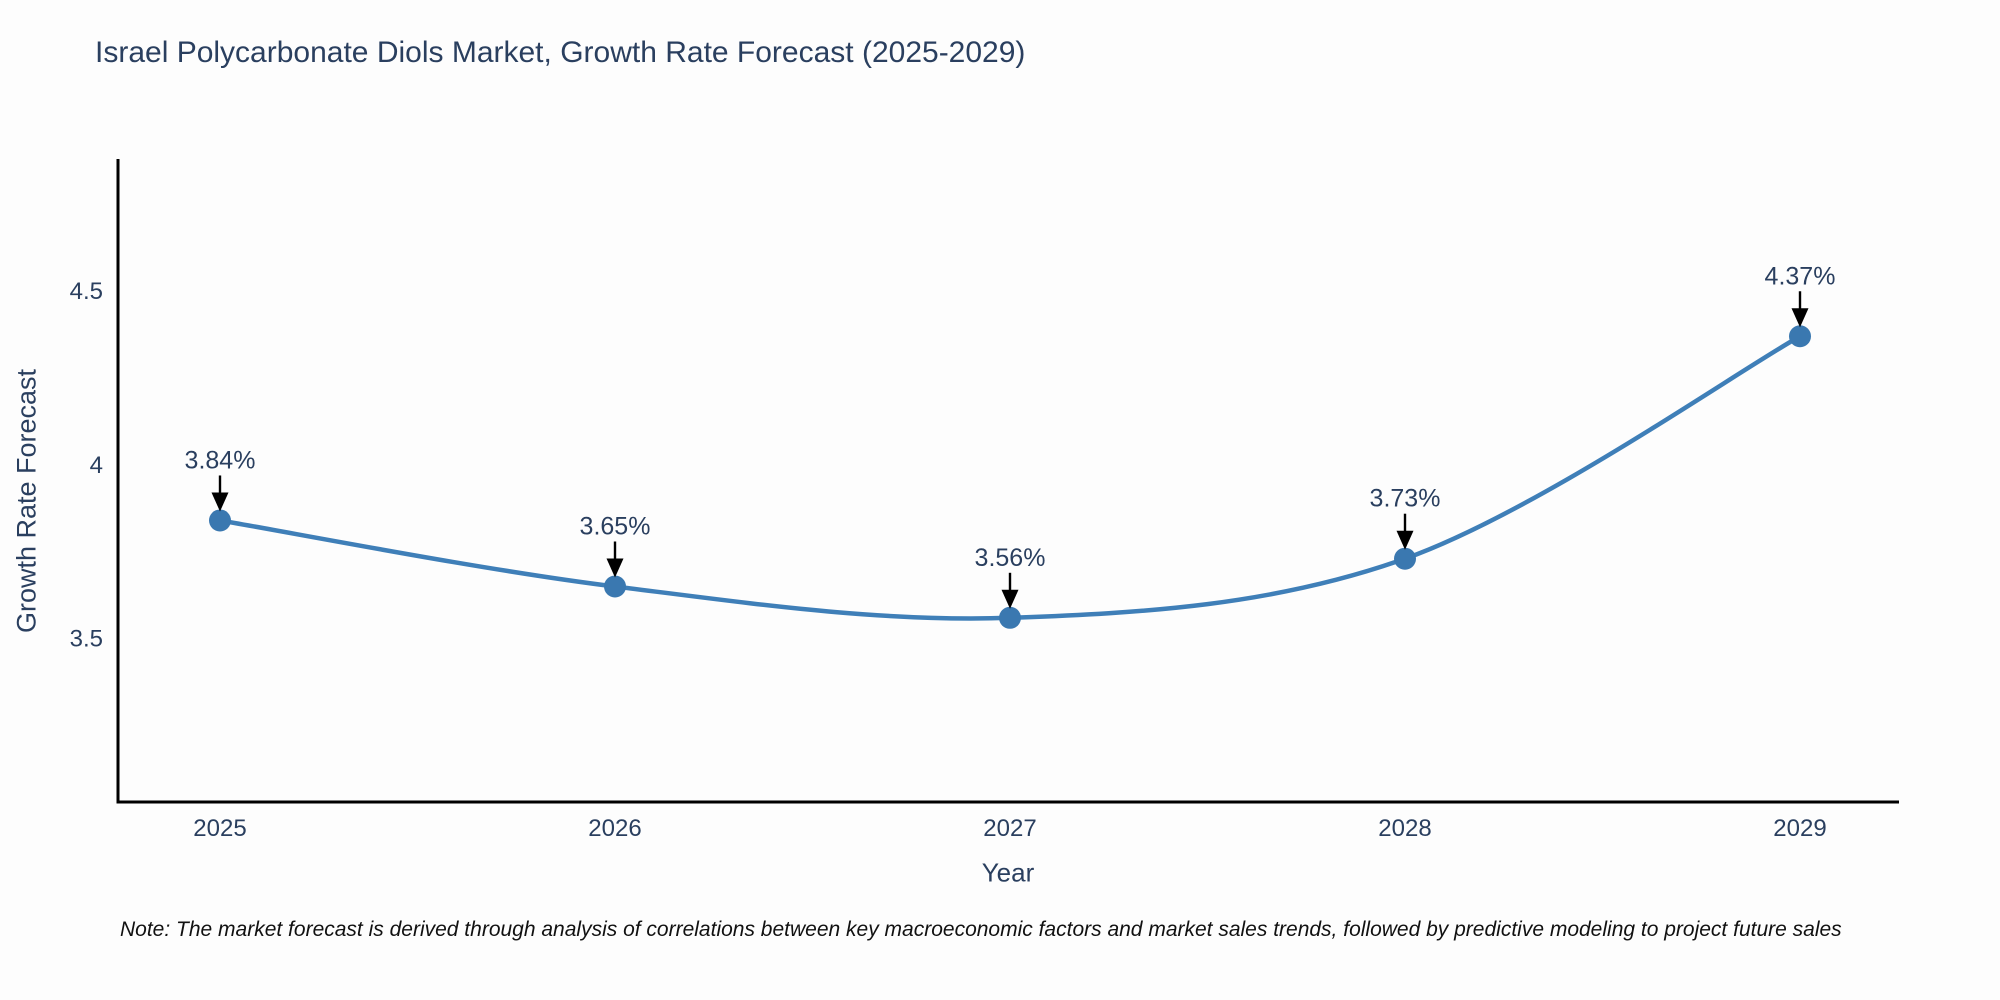  Describe the element at coordinates (614, 828) in the screenshot. I see `x-tick-label: 2026` at that location.